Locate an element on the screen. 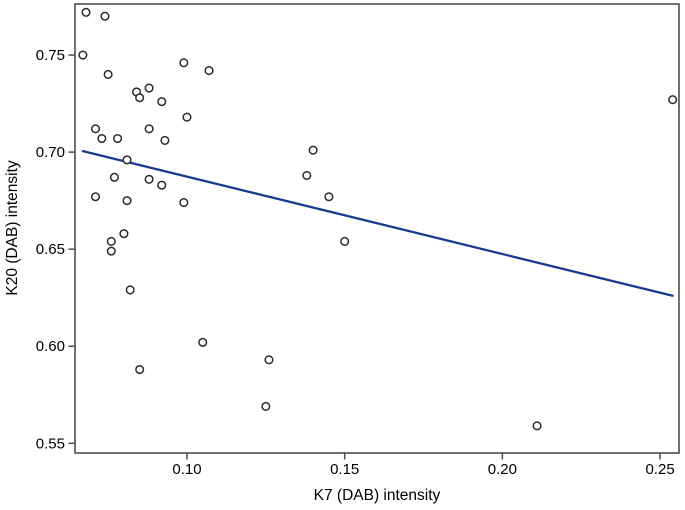 The width and height of the screenshot is (685, 510). y-tick-label: 0.70 is located at coordinates (50, 152).